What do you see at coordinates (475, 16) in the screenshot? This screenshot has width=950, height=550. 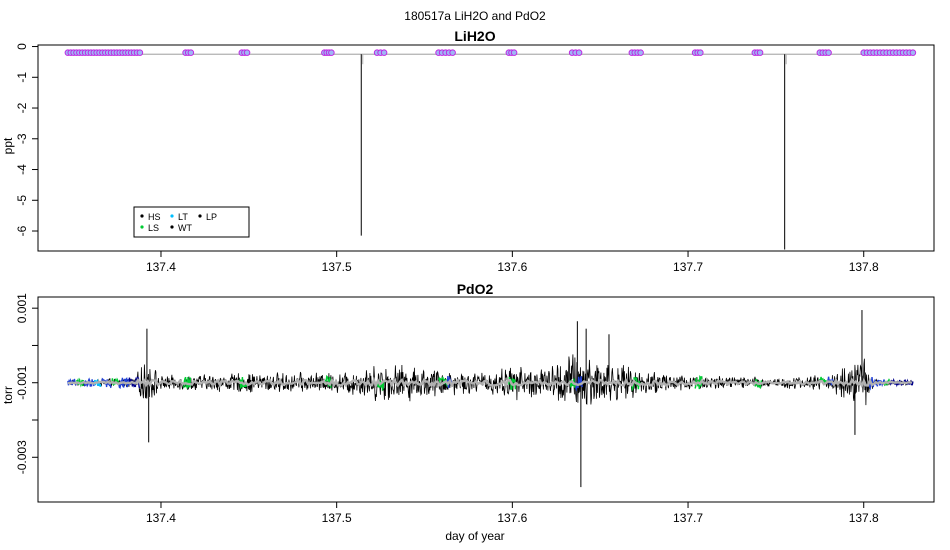 I see `figure-title: 180517a LiH2O and PdO2` at bounding box center [475, 16].